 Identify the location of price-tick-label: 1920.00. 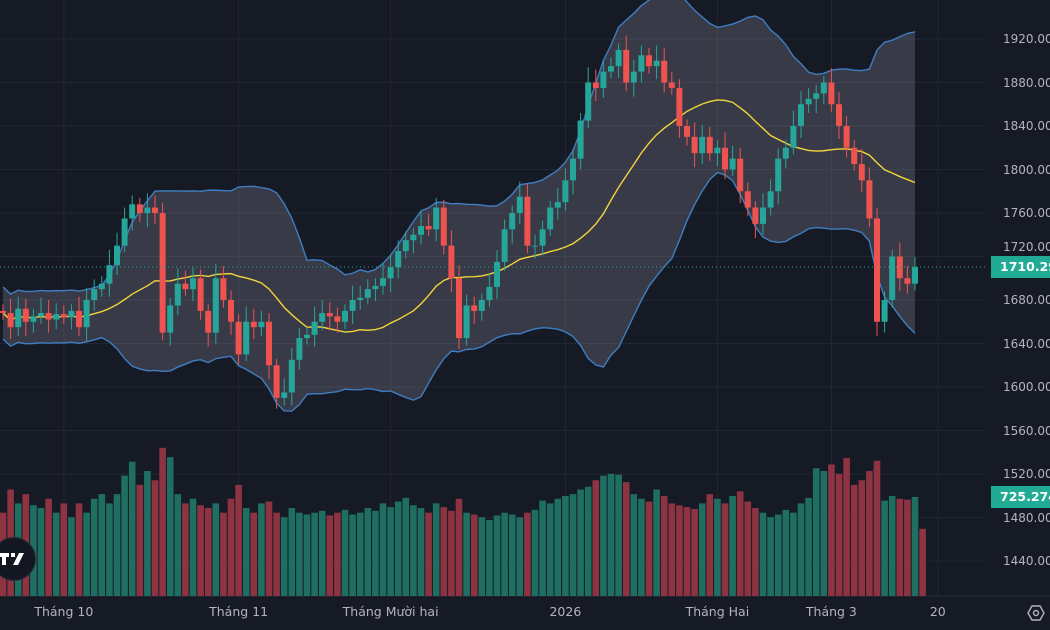
(1026, 39).